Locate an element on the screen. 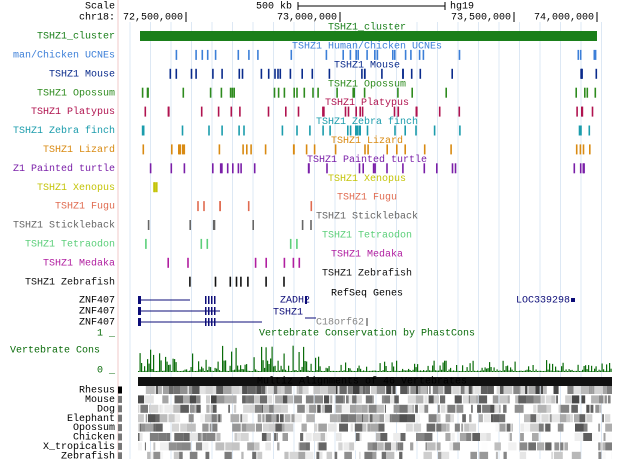 This screenshot has width=620, height=459. gene is located at coordinates (573, 300).